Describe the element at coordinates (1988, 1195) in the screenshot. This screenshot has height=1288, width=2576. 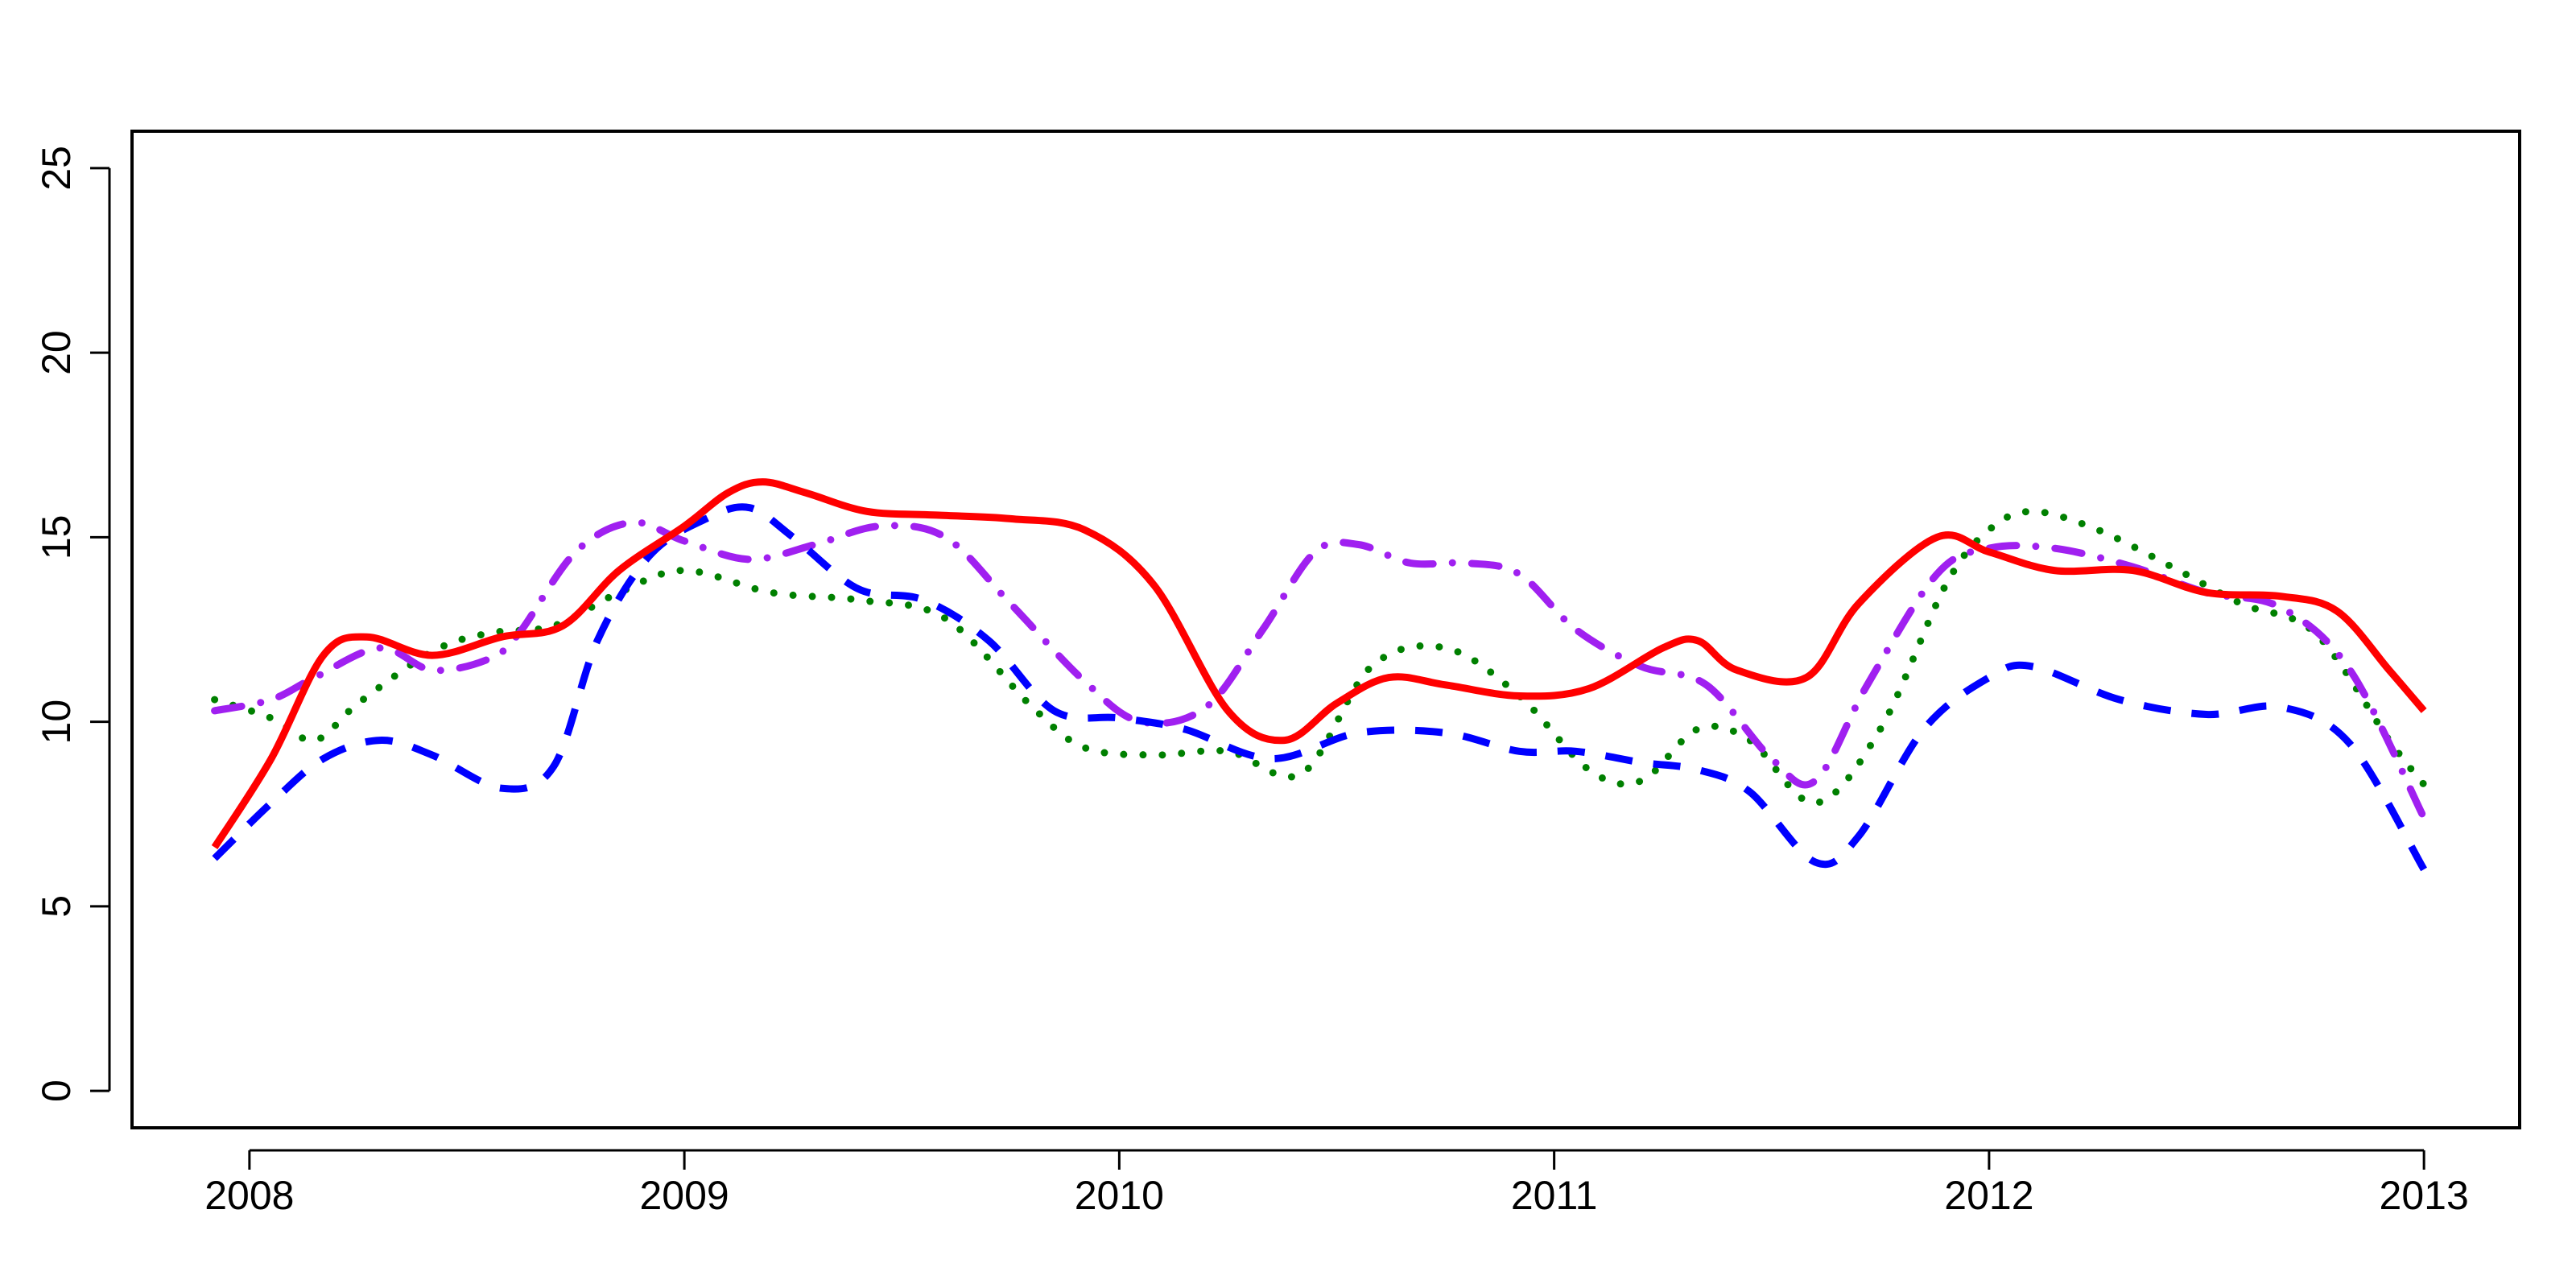
I see `x-tick-label: 2012` at that location.